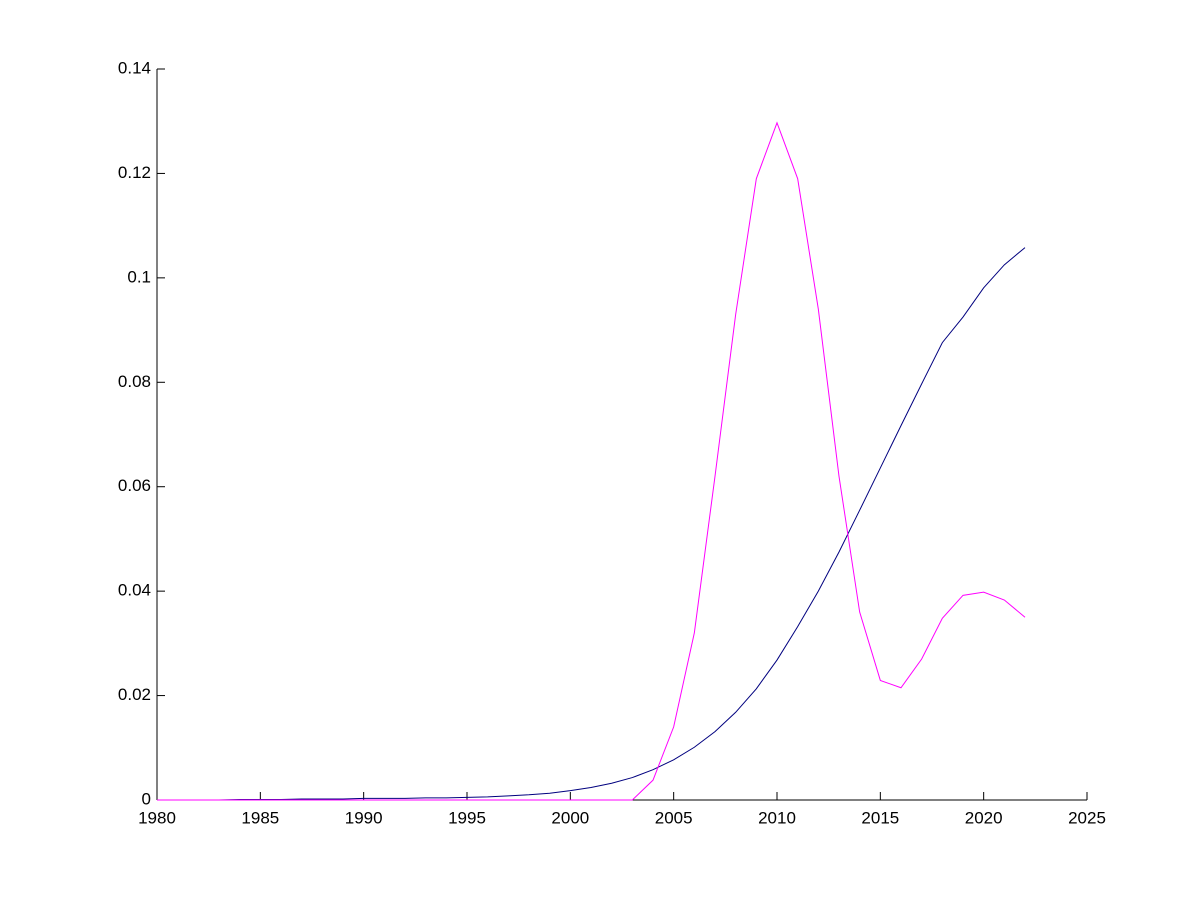  Describe the element at coordinates (139, 276) in the screenshot. I see `y-tick-label: 0.1` at that location.